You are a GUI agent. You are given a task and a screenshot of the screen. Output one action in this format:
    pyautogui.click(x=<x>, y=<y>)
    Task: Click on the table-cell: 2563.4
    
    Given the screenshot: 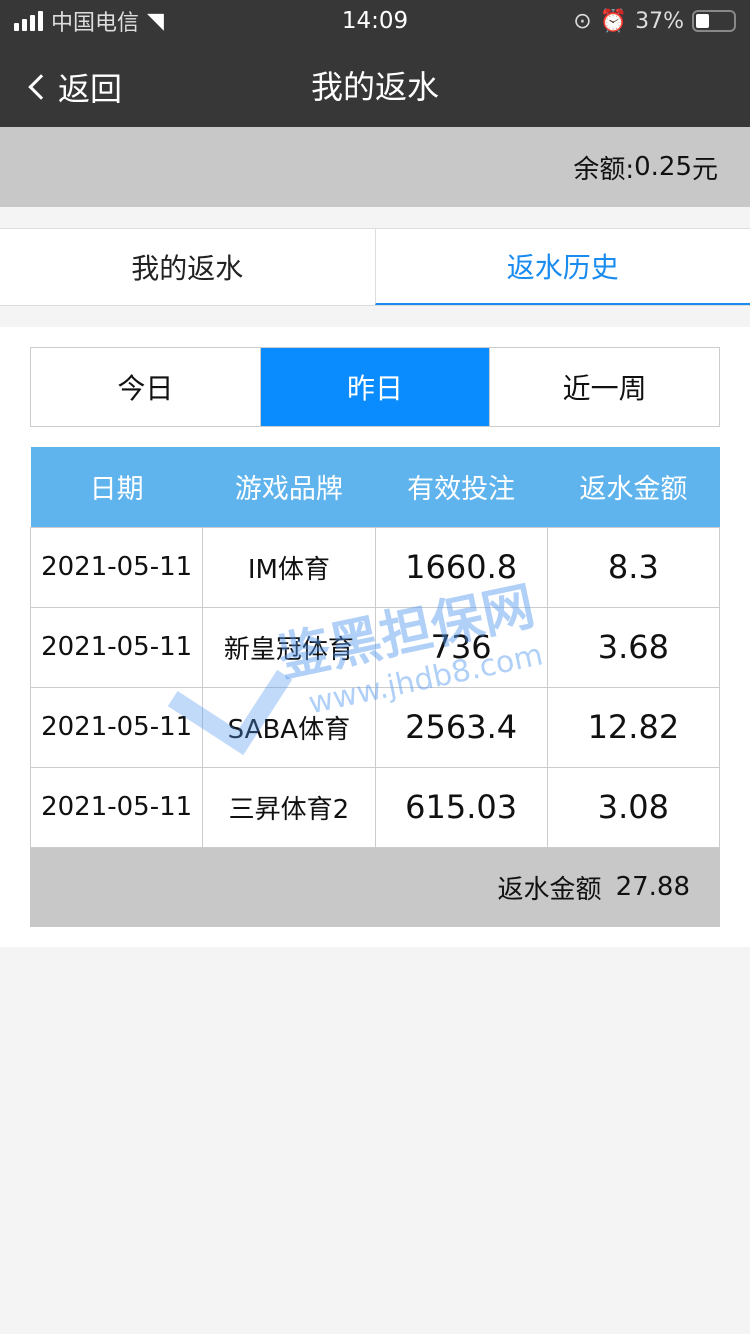 What is the action you would take?
    pyautogui.click(x=461, y=727)
    